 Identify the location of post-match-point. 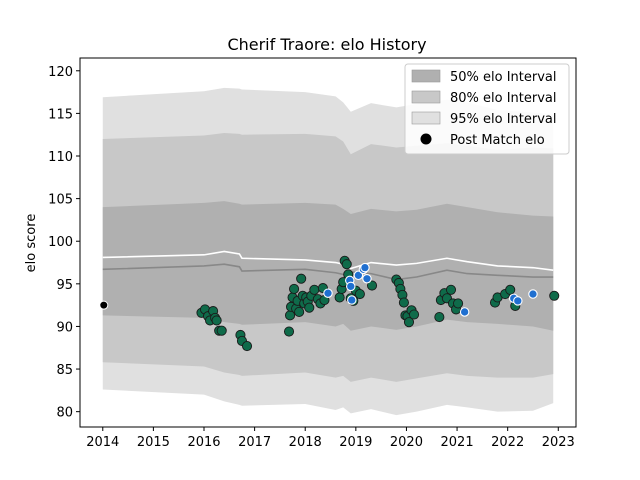
(104, 305).